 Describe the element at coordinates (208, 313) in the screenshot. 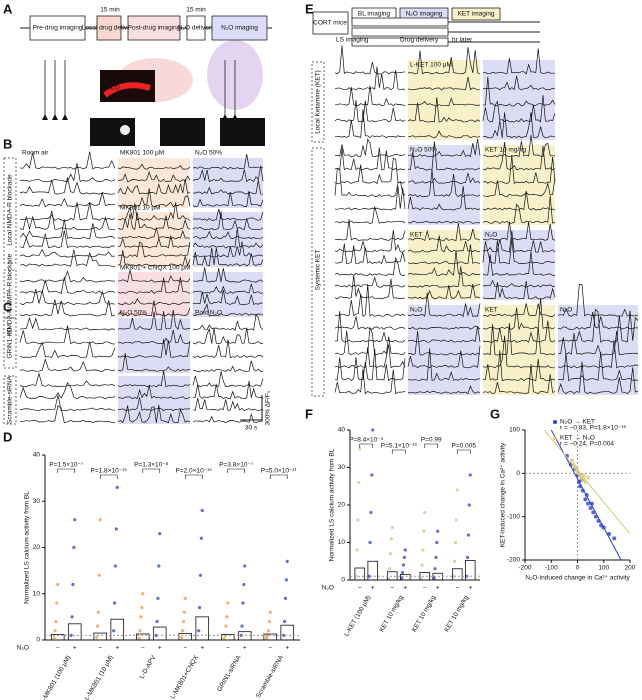

I see `condition-label: Post N₂O` at that location.